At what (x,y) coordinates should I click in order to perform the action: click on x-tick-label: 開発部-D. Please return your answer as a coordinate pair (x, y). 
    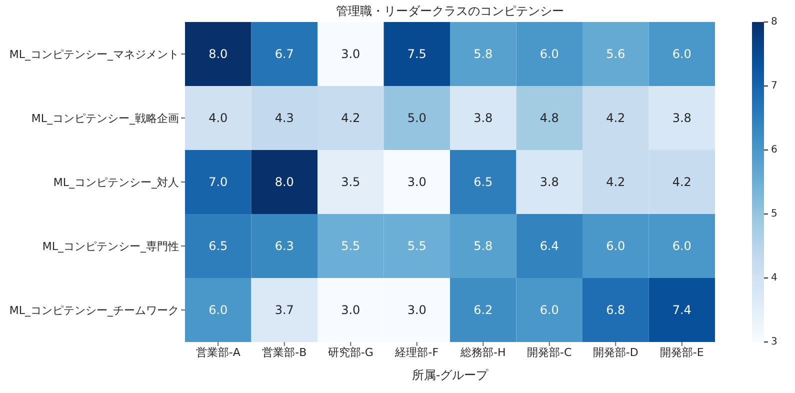
    Looking at the image, I should click on (615, 352).